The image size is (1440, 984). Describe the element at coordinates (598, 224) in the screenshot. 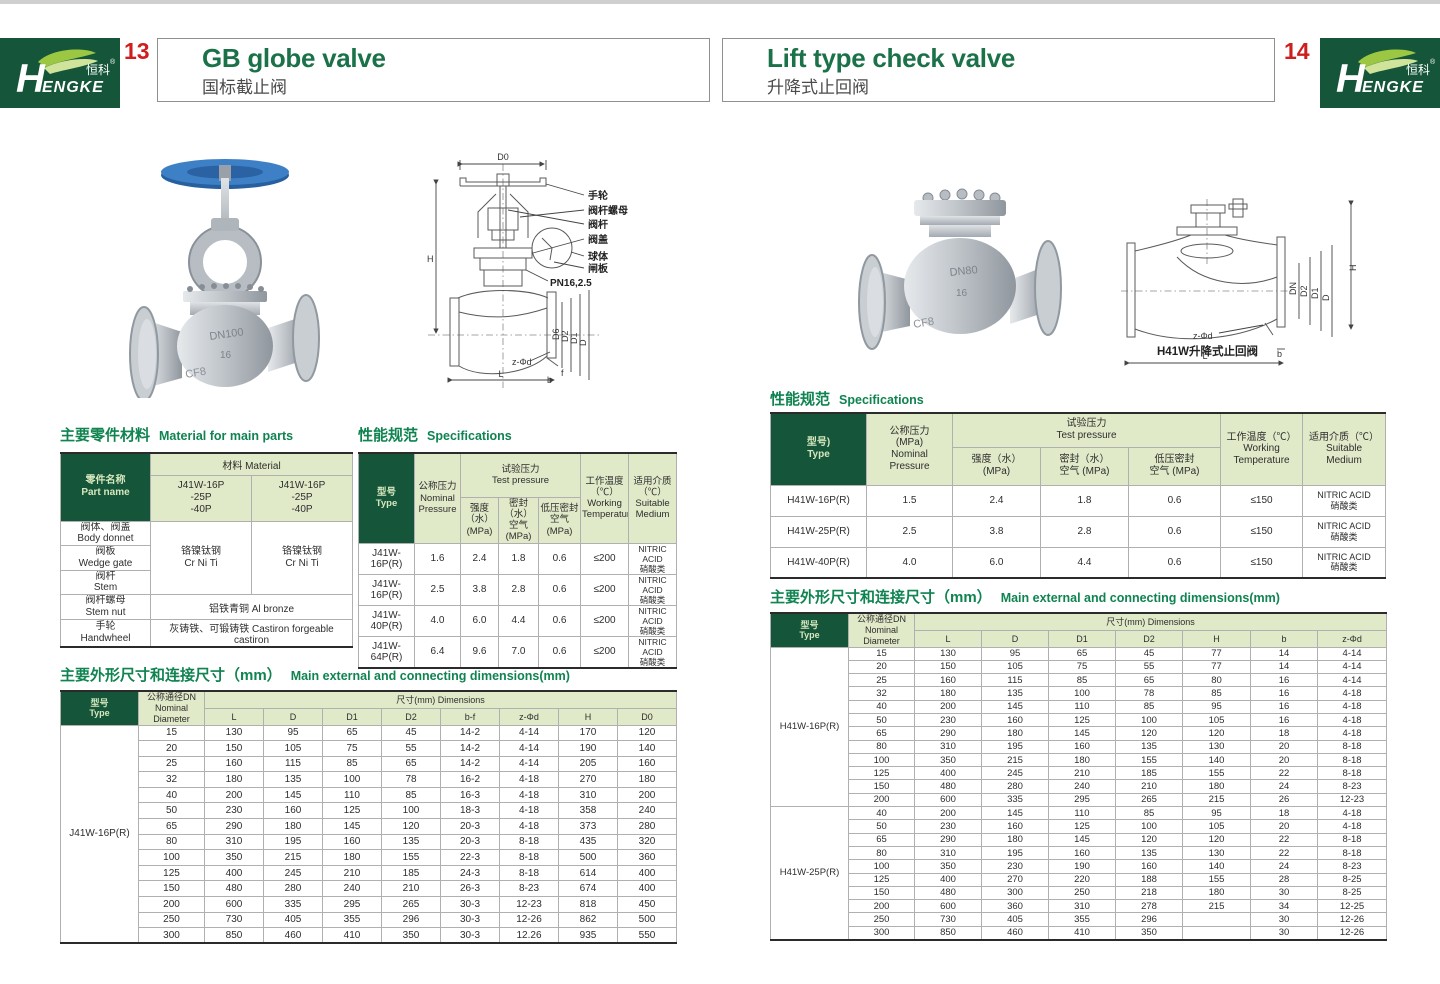

I see `callout-stem: 阀杆` at that location.